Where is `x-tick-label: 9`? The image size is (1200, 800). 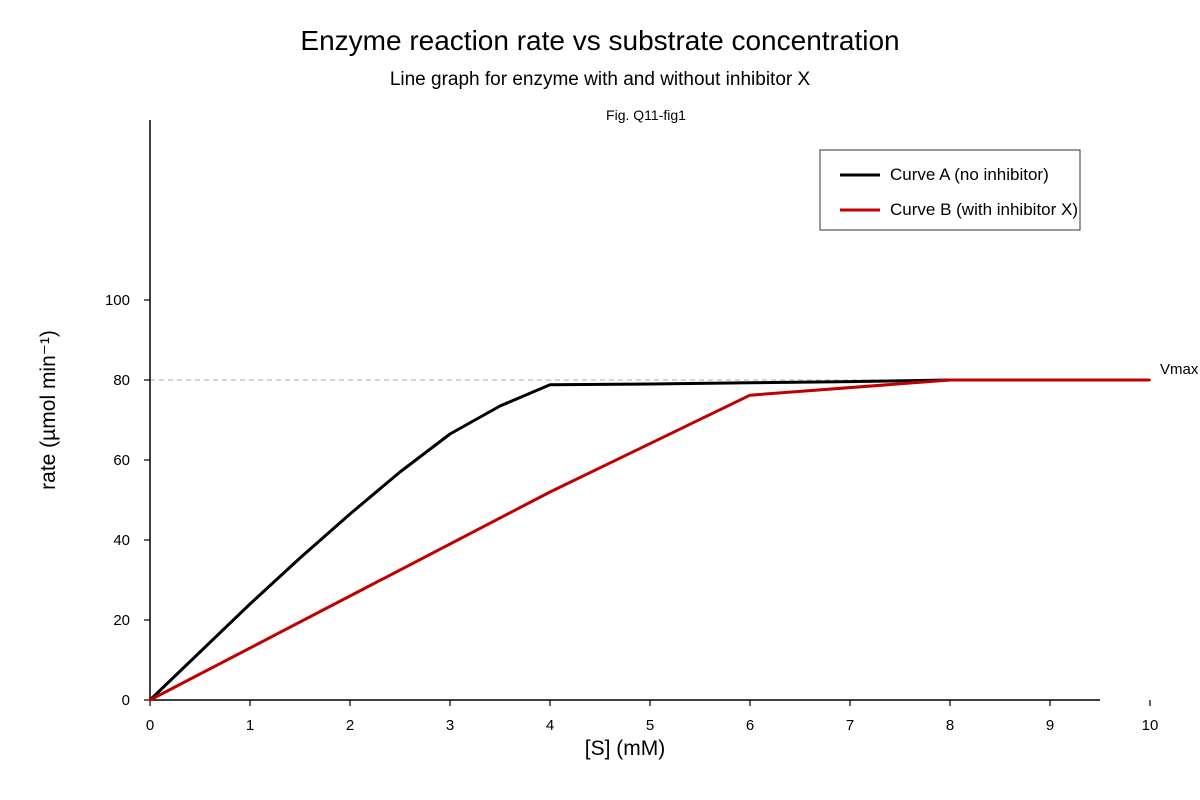 x-tick-label: 9 is located at coordinates (1050, 725).